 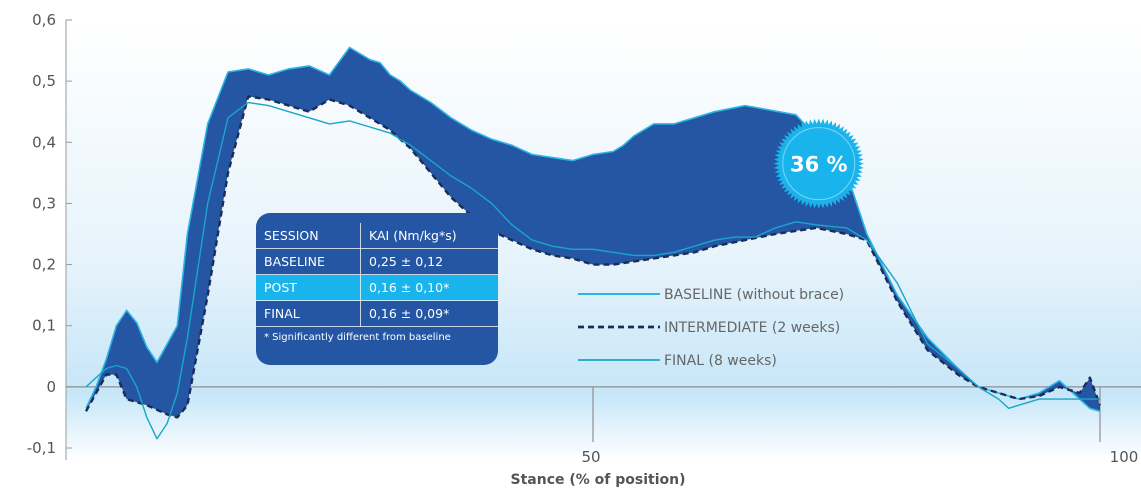 What do you see at coordinates (752, 328) in the screenshot?
I see `legend-label-intermediate: INTERMEDIATE (2 weeks)` at bounding box center [752, 328].